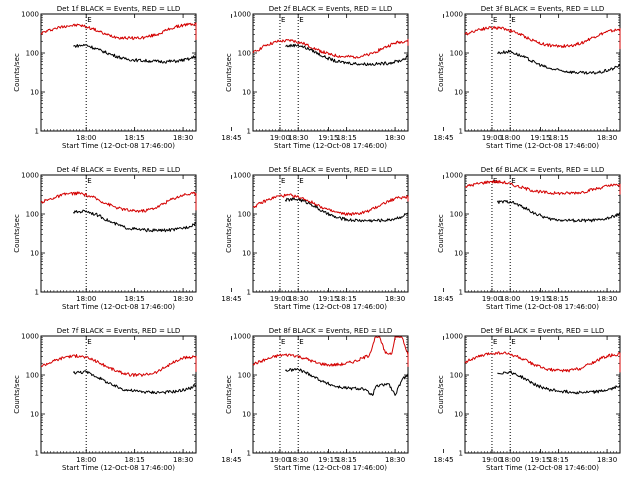 This screenshot has height=480, width=640. I want to click on chart-title: Det 2f BLACK = Events, RED = LLD, so click(330, 9).